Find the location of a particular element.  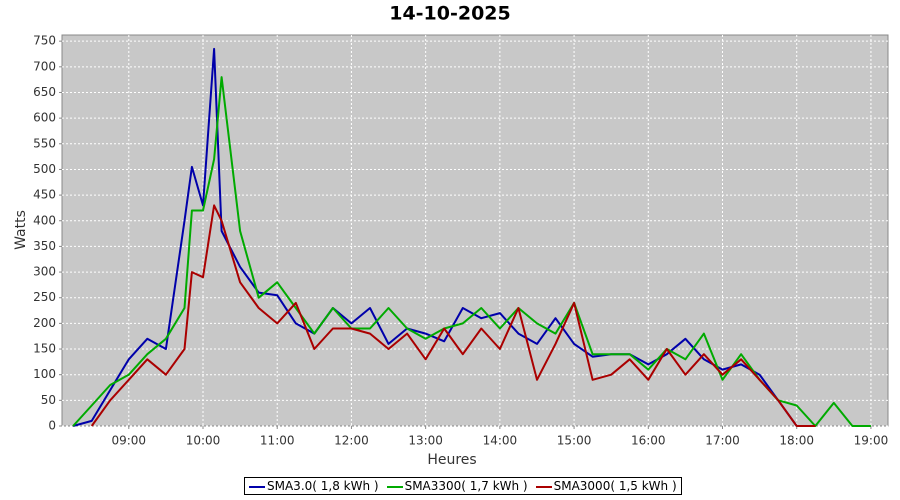

y-tick-label: 250 is located at coordinates (44, 297).